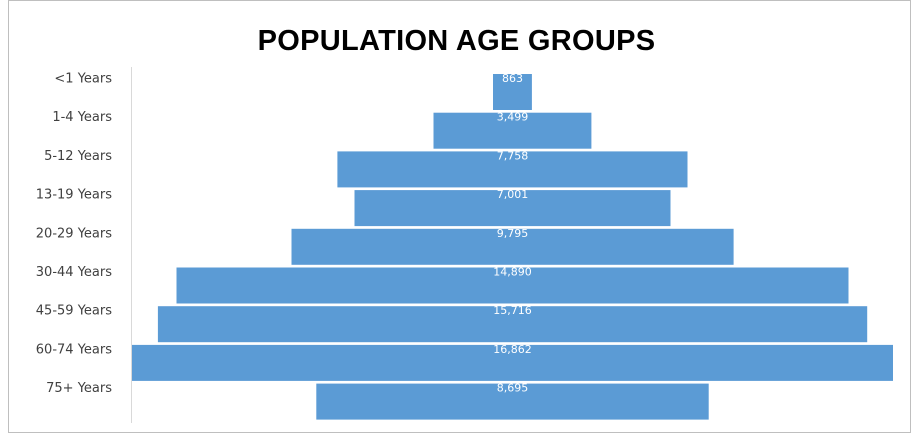 The image size is (913, 434). I want to click on value-label-60-74-years: 16,862, so click(512, 349).